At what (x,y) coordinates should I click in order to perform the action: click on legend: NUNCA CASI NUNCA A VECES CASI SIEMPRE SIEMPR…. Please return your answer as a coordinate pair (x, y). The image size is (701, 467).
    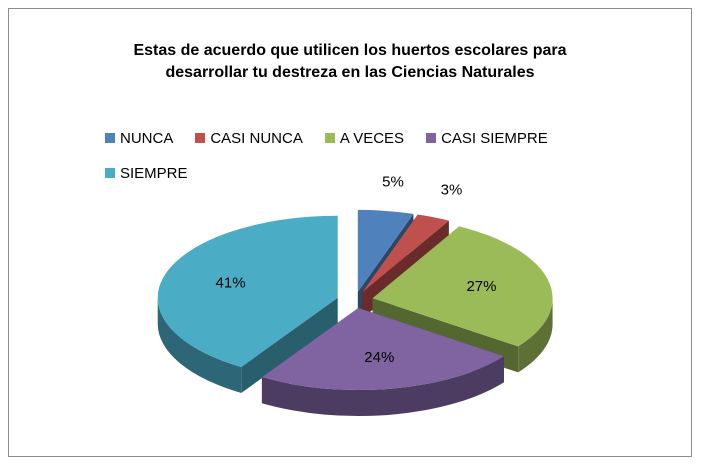
    Looking at the image, I should click on (345, 155).